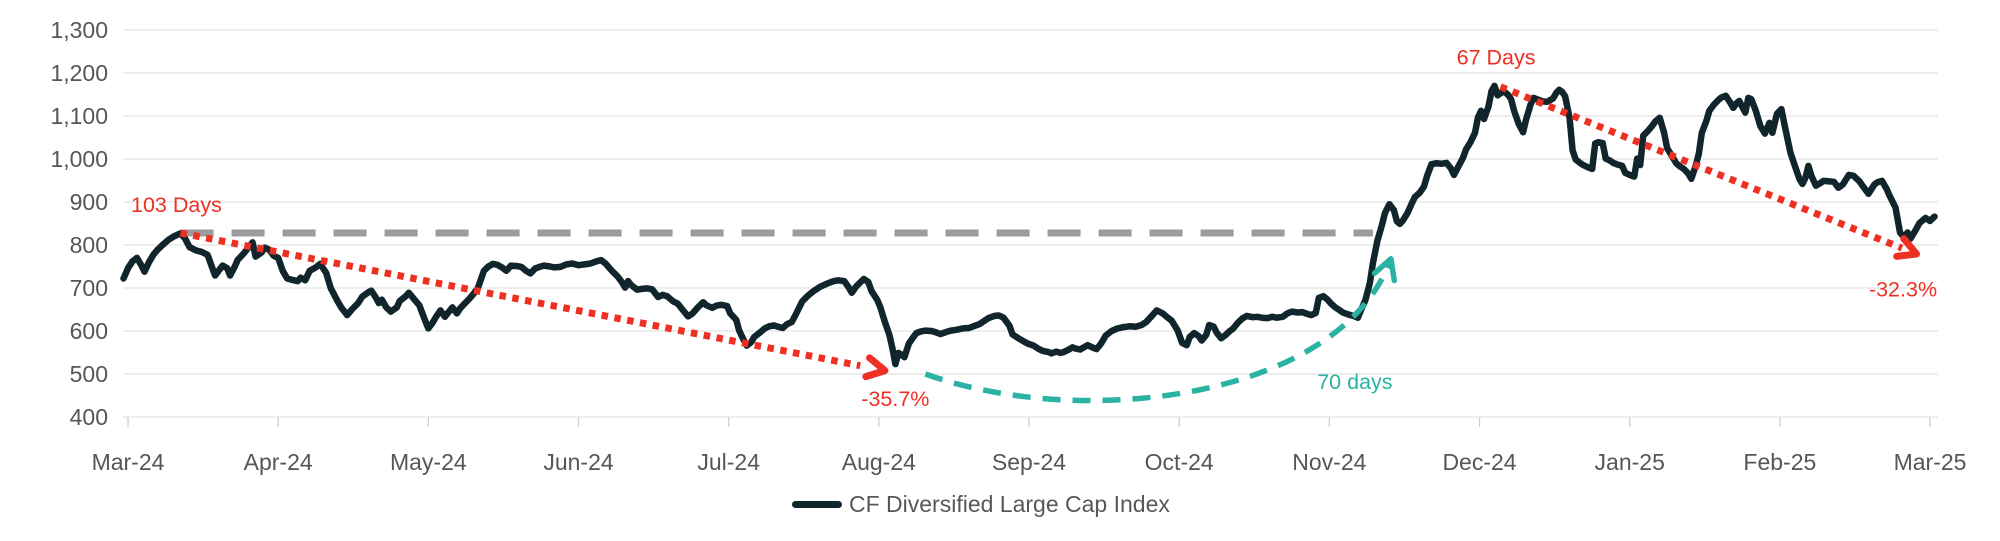  I want to click on y-axis-tick-label: 600, so click(89, 331).